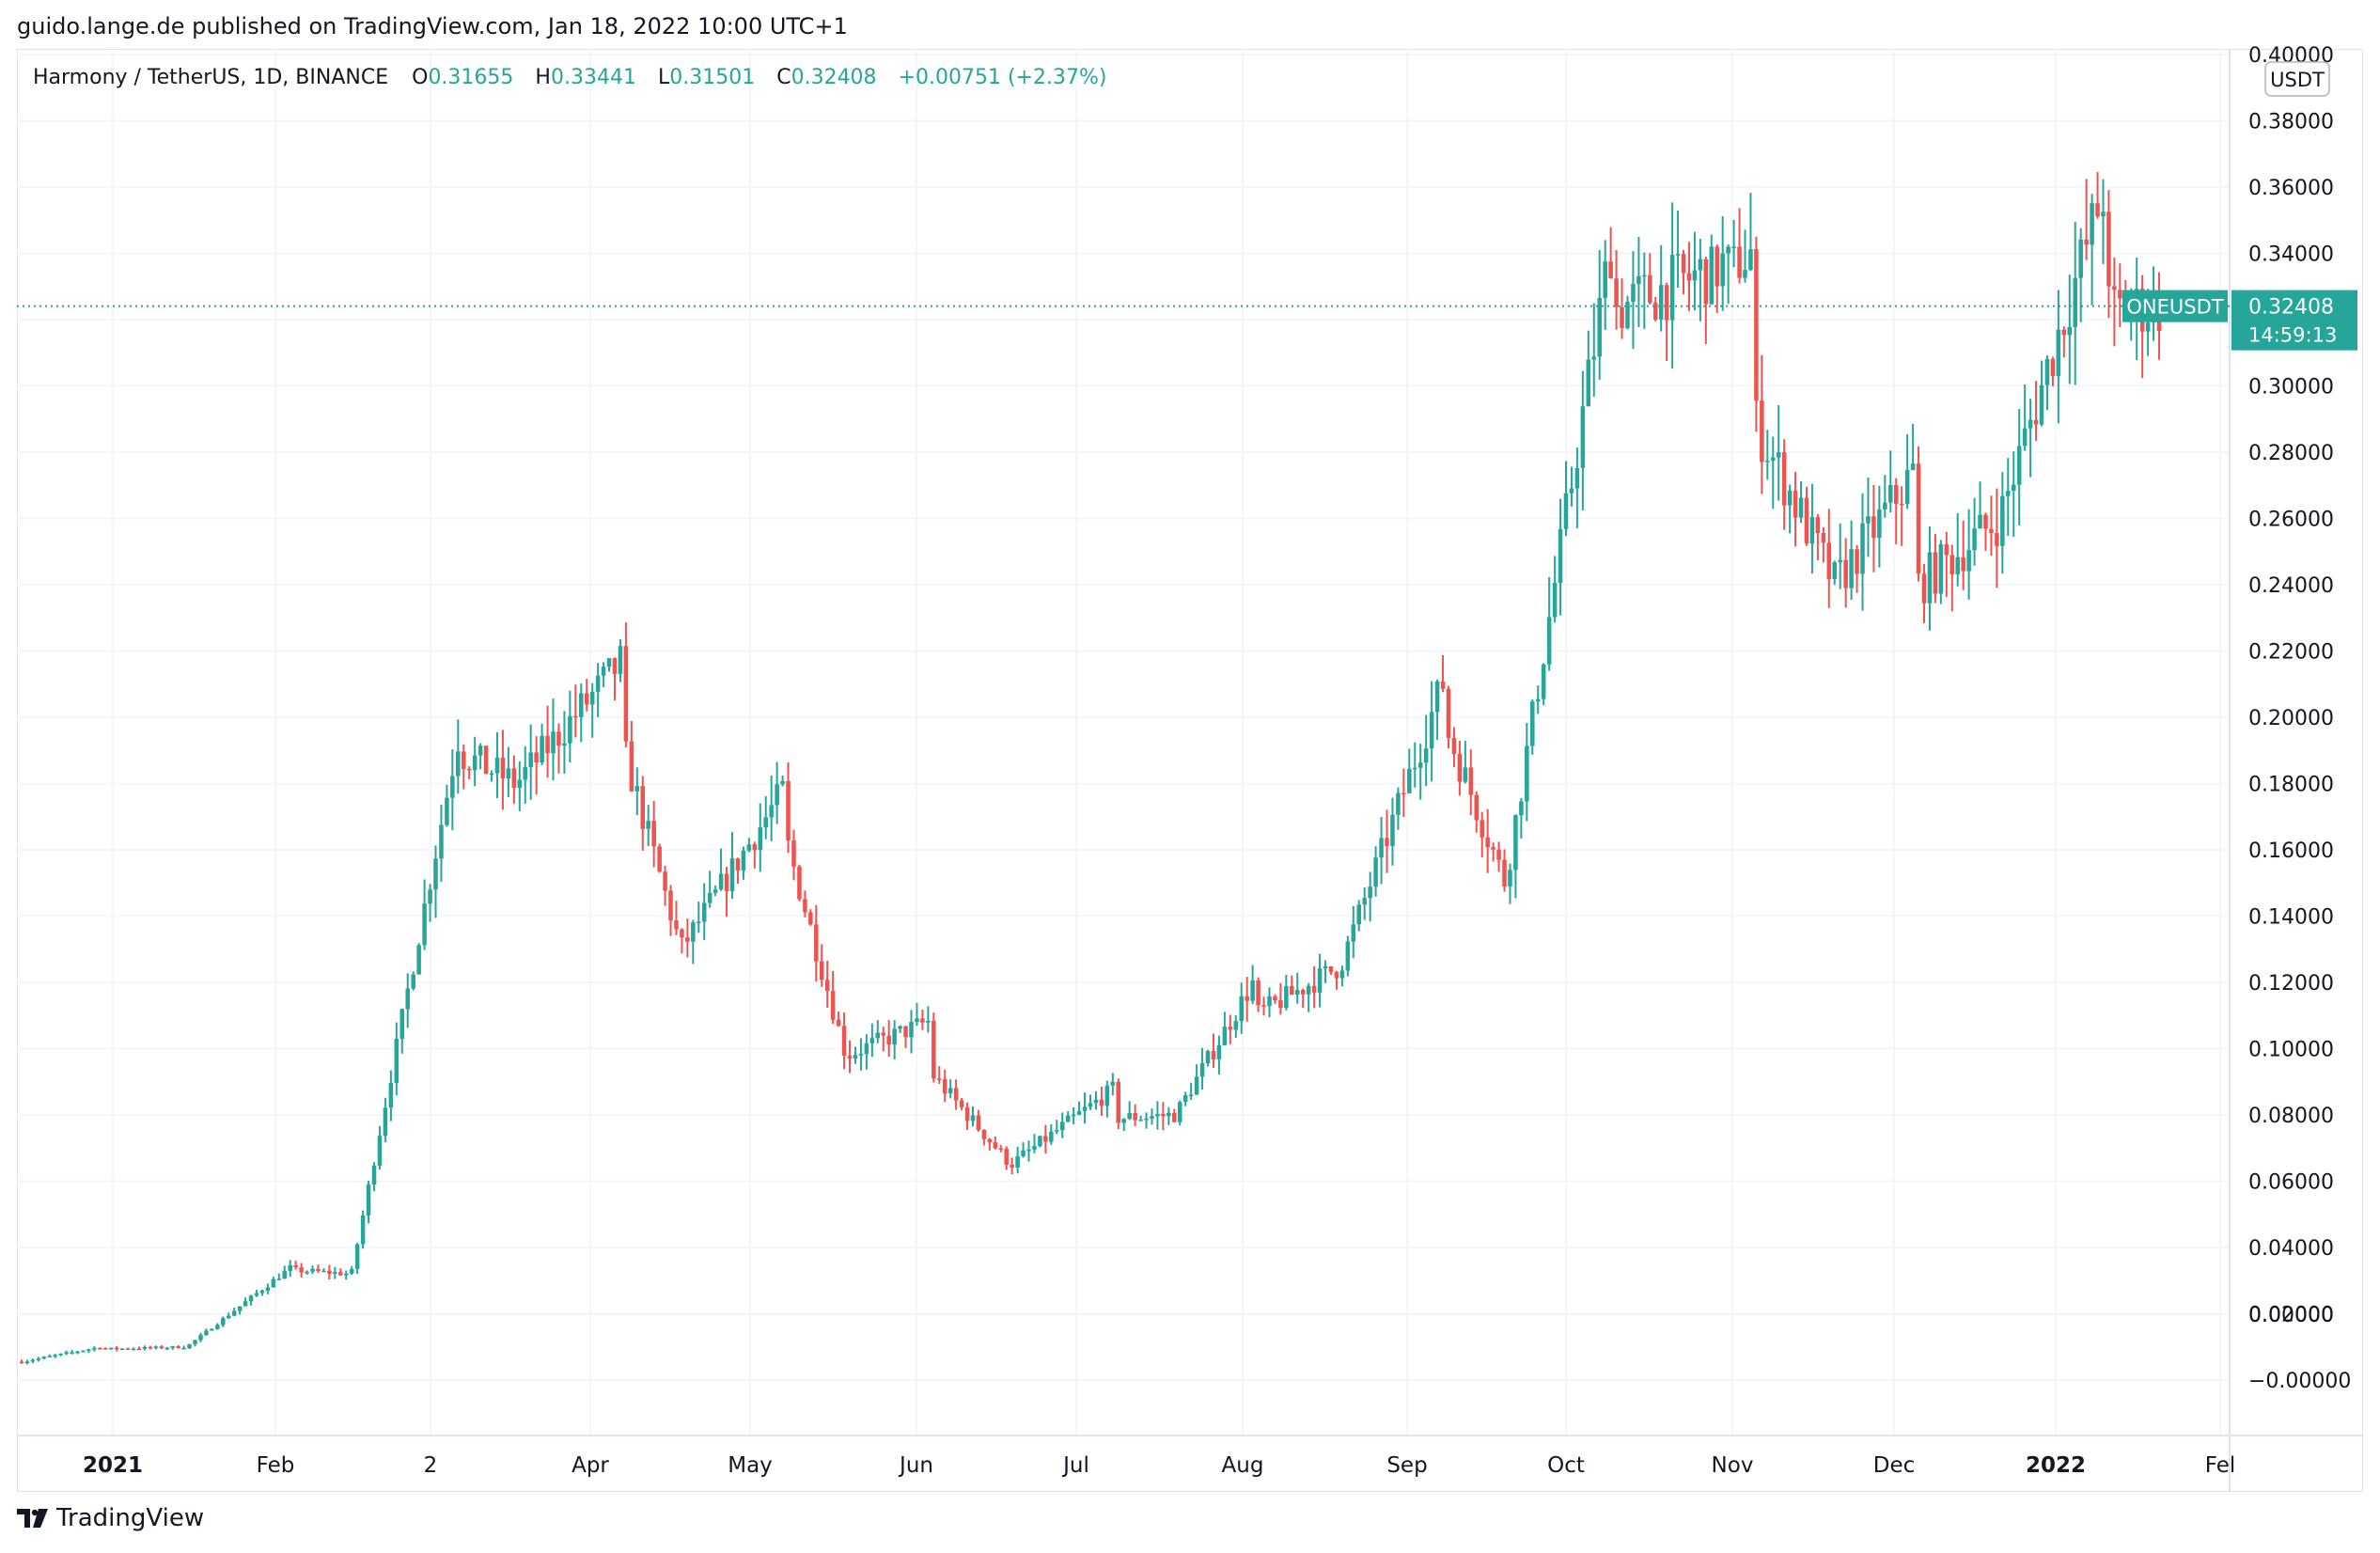  I want to click on x-tick-label: May, so click(750, 1465).